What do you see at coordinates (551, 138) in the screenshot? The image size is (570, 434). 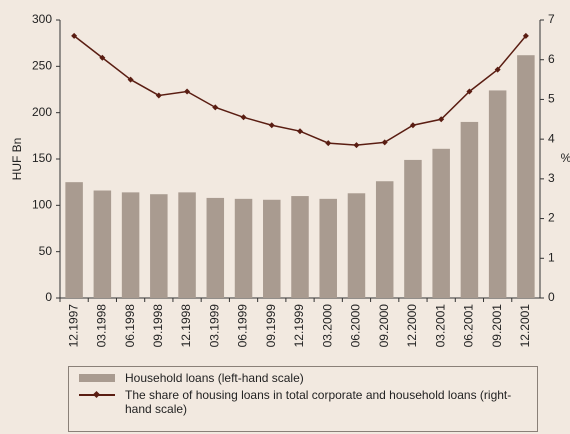 I see `y2-tick-label: 4` at bounding box center [551, 138].